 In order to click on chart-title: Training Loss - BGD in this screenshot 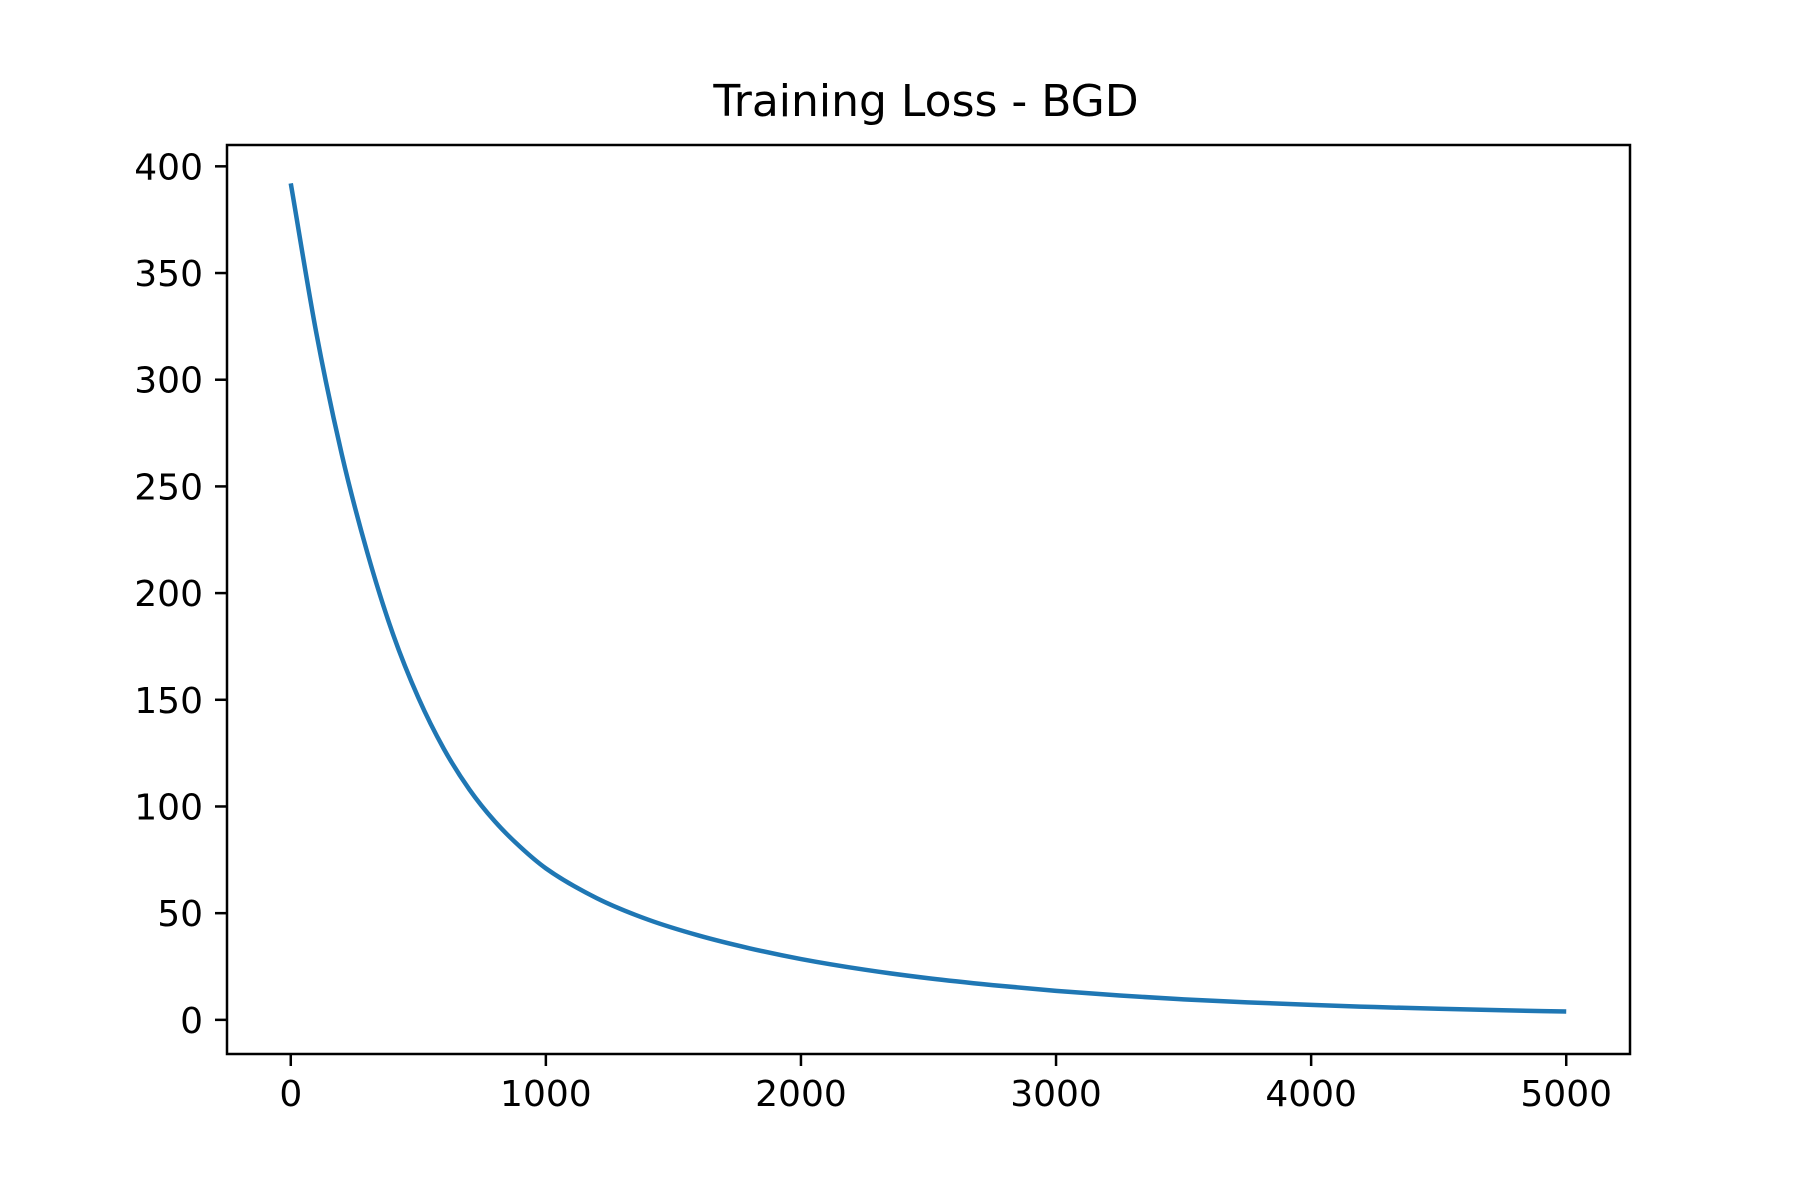, I will do `click(925, 101)`.